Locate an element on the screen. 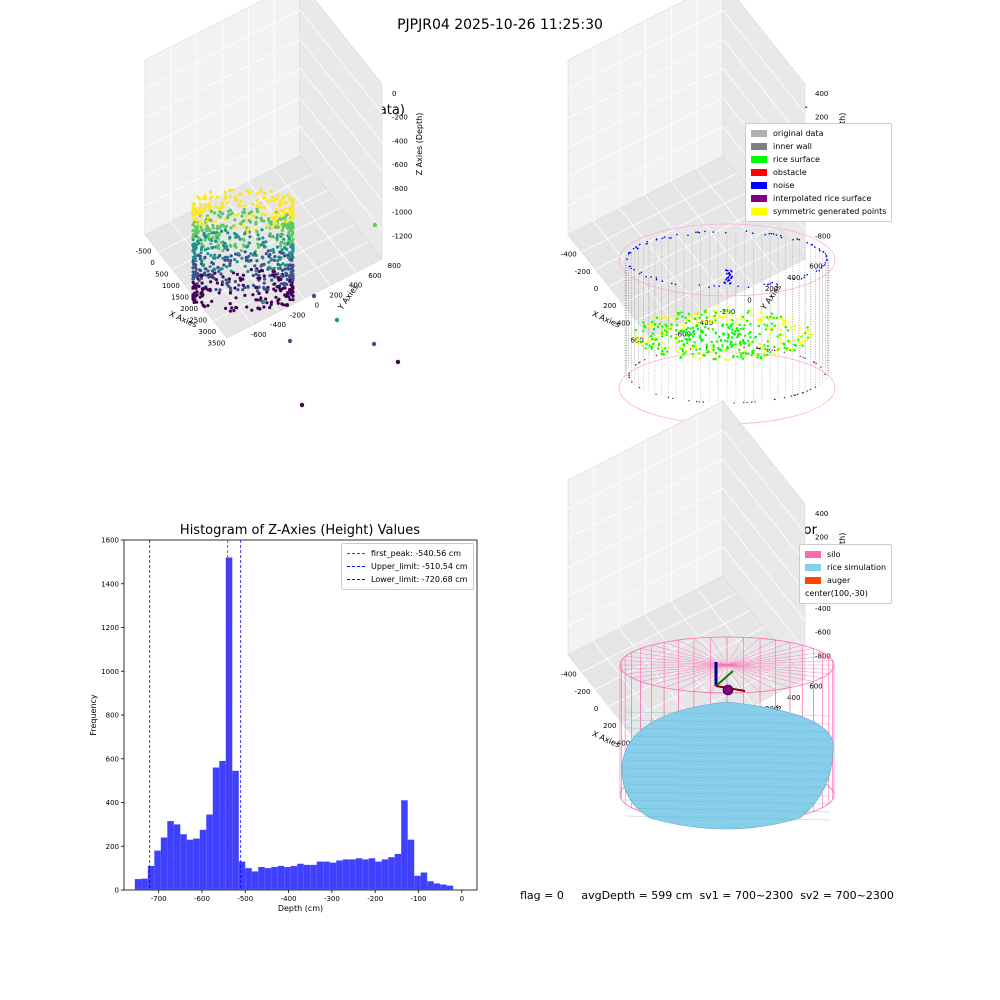  x-tick-label: 0 is located at coordinates (462, 899).